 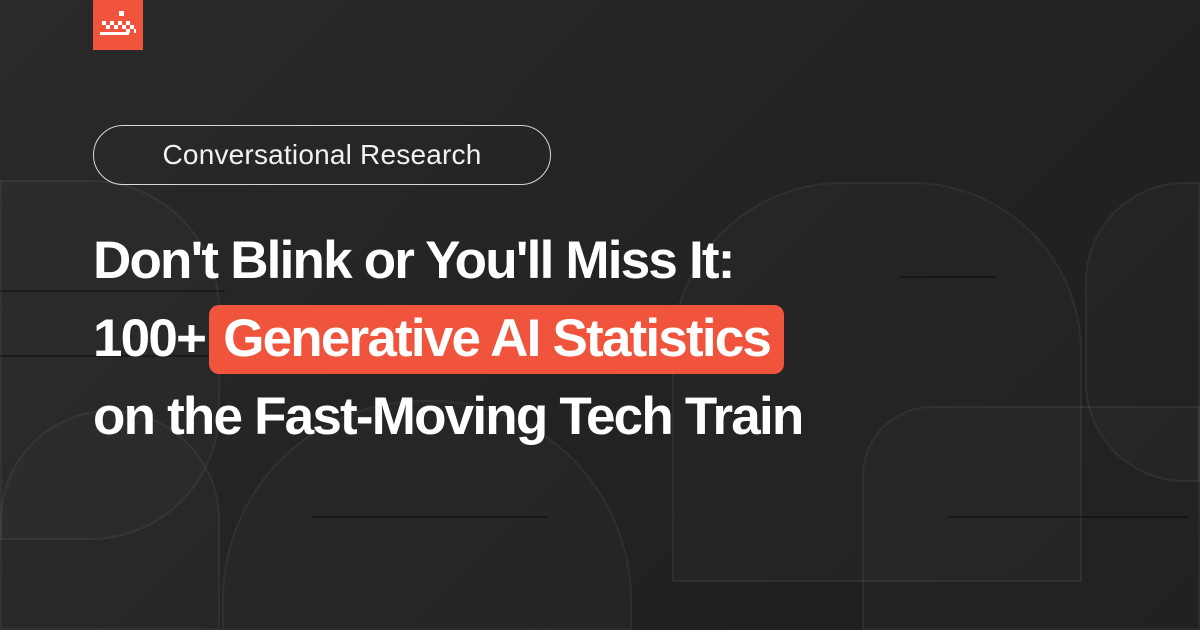 I want to click on title-line-2: 100+ Generative AI Statistics, so click(x=593, y=339).